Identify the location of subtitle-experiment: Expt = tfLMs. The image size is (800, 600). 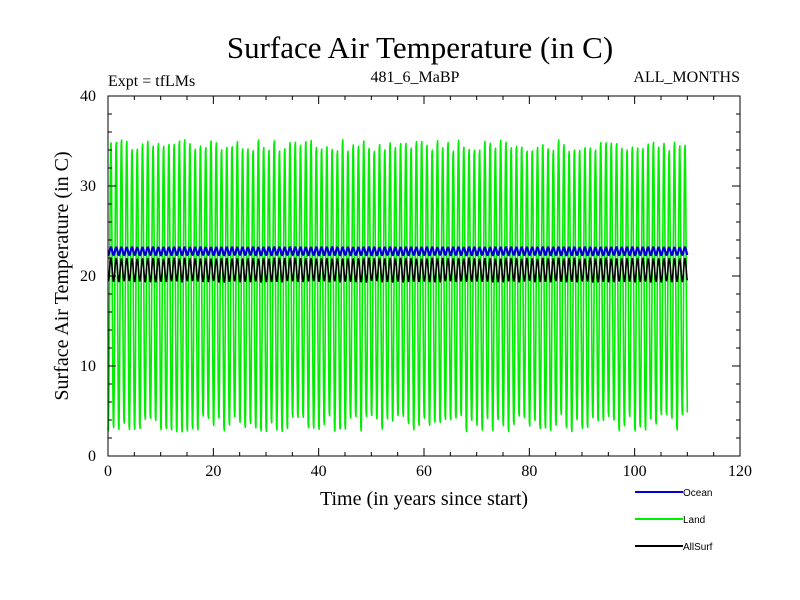
(151, 81).